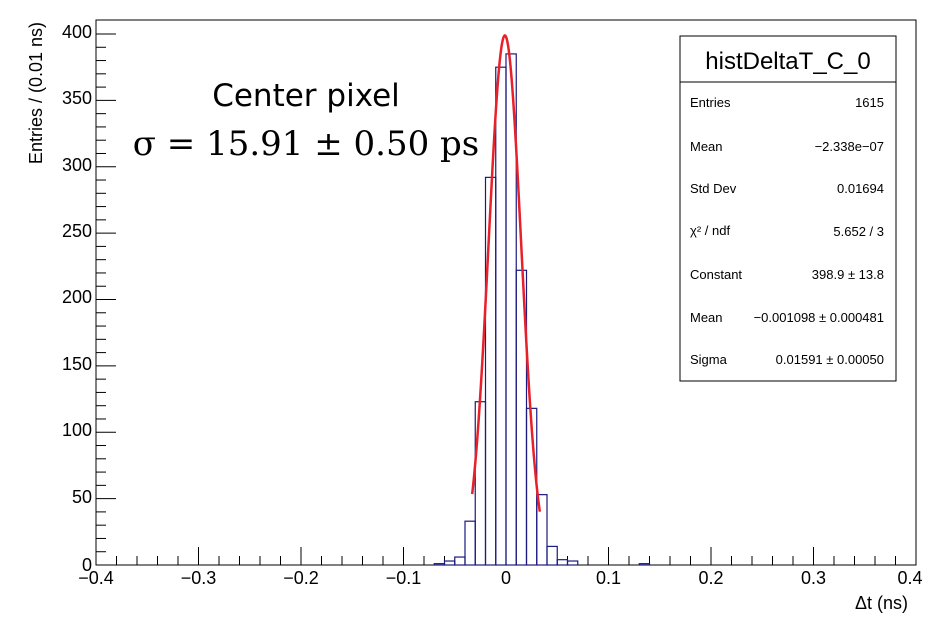  What do you see at coordinates (710, 102) in the screenshot?
I see `stats-row-label: Entries` at bounding box center [710, 102].